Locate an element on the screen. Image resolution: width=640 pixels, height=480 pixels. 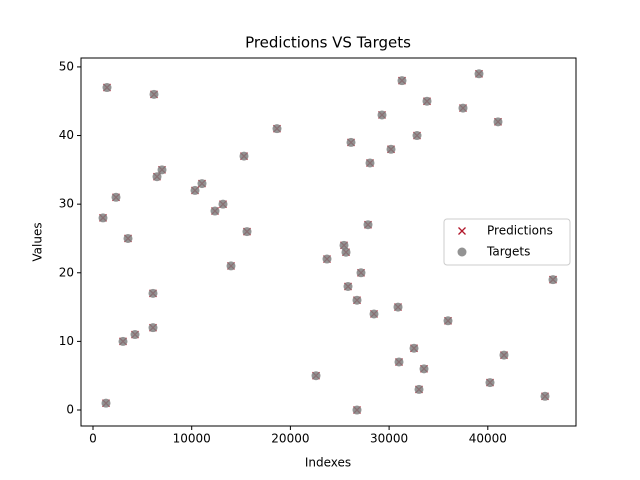
x-tick-label: 30000 is located at coordinates (389, 439).